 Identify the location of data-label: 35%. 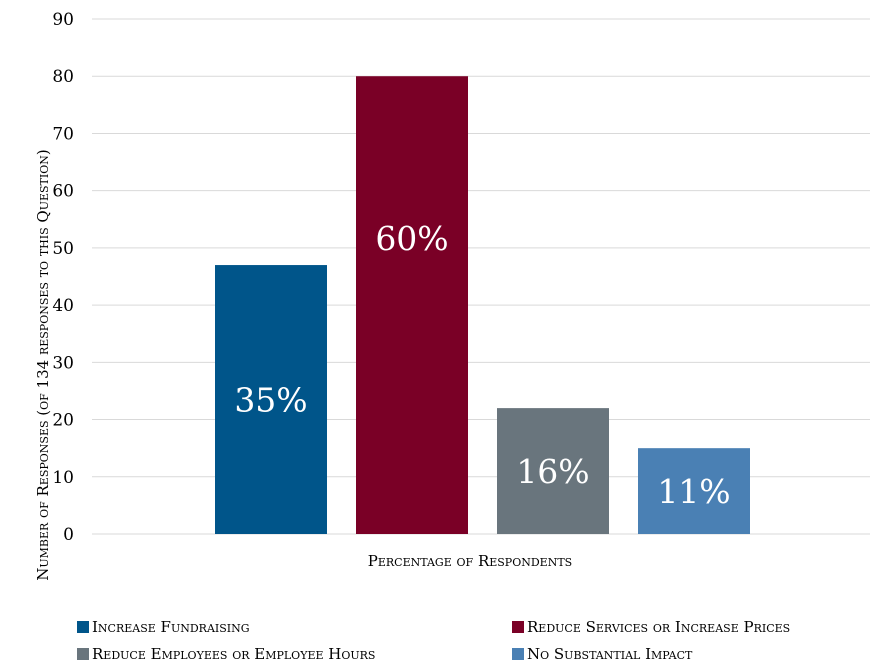
(270, 400).